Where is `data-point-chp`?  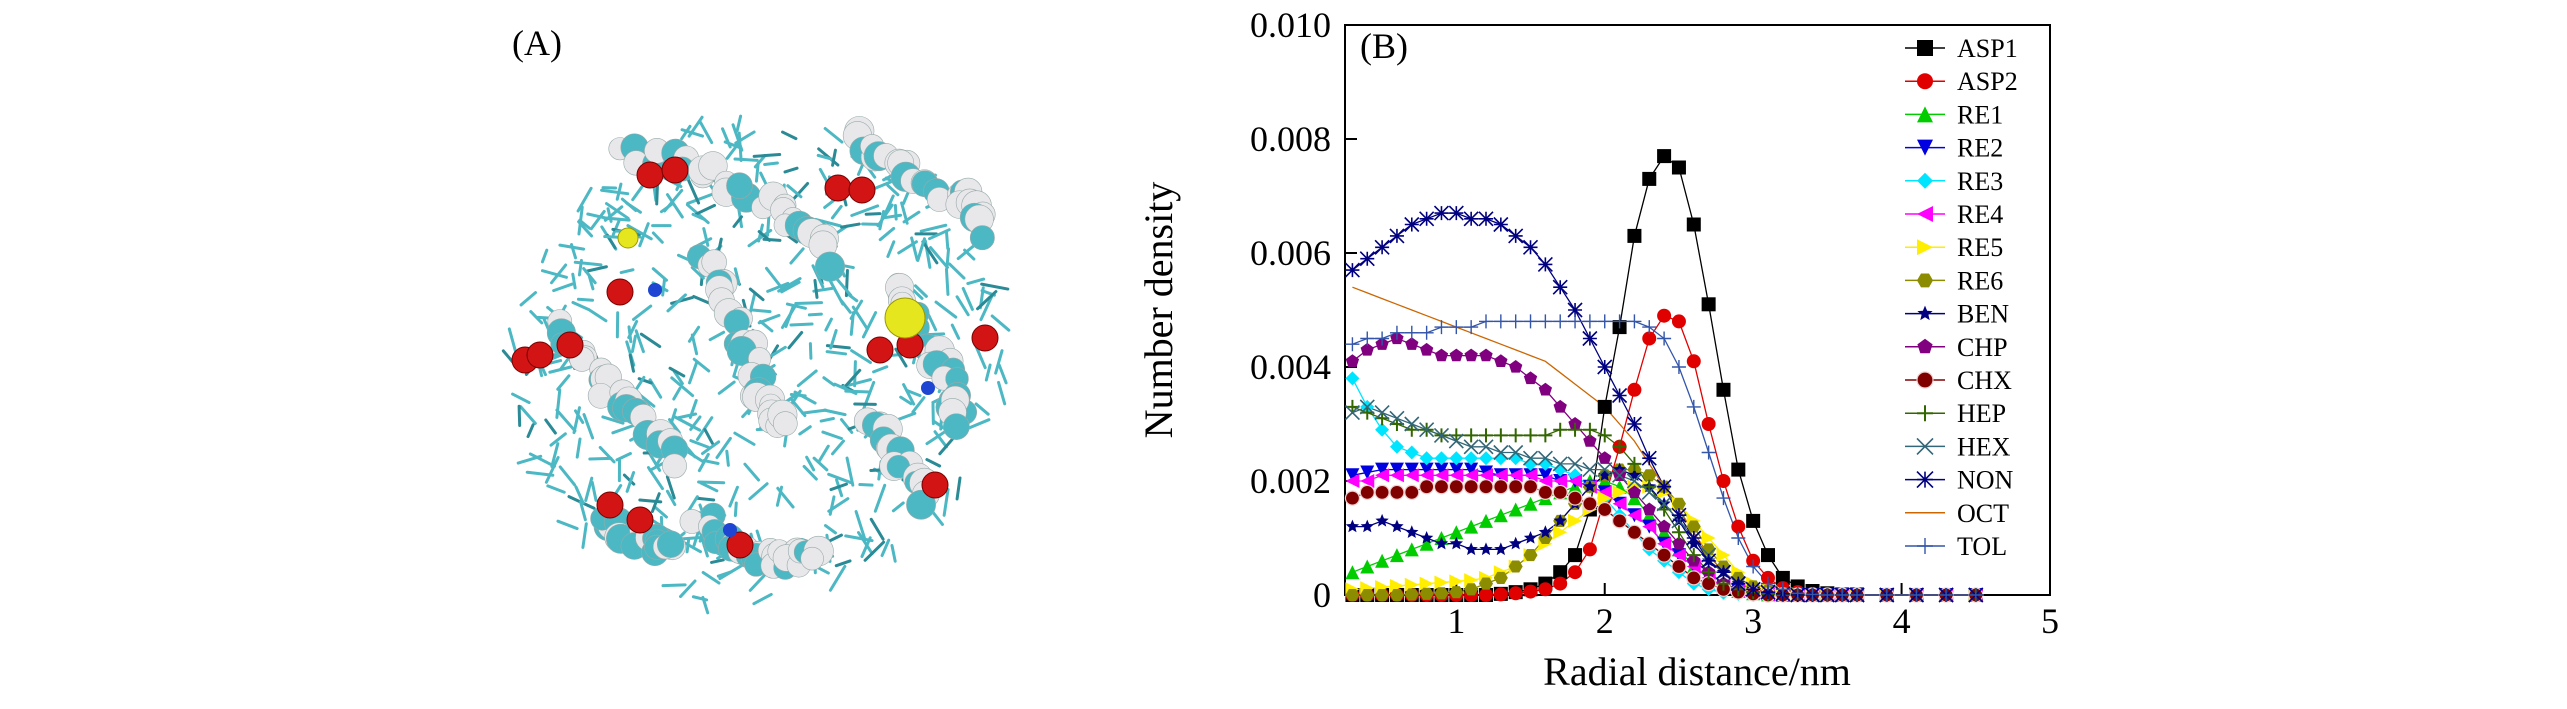
data-point-chp is located at coordinates (1456, 355).